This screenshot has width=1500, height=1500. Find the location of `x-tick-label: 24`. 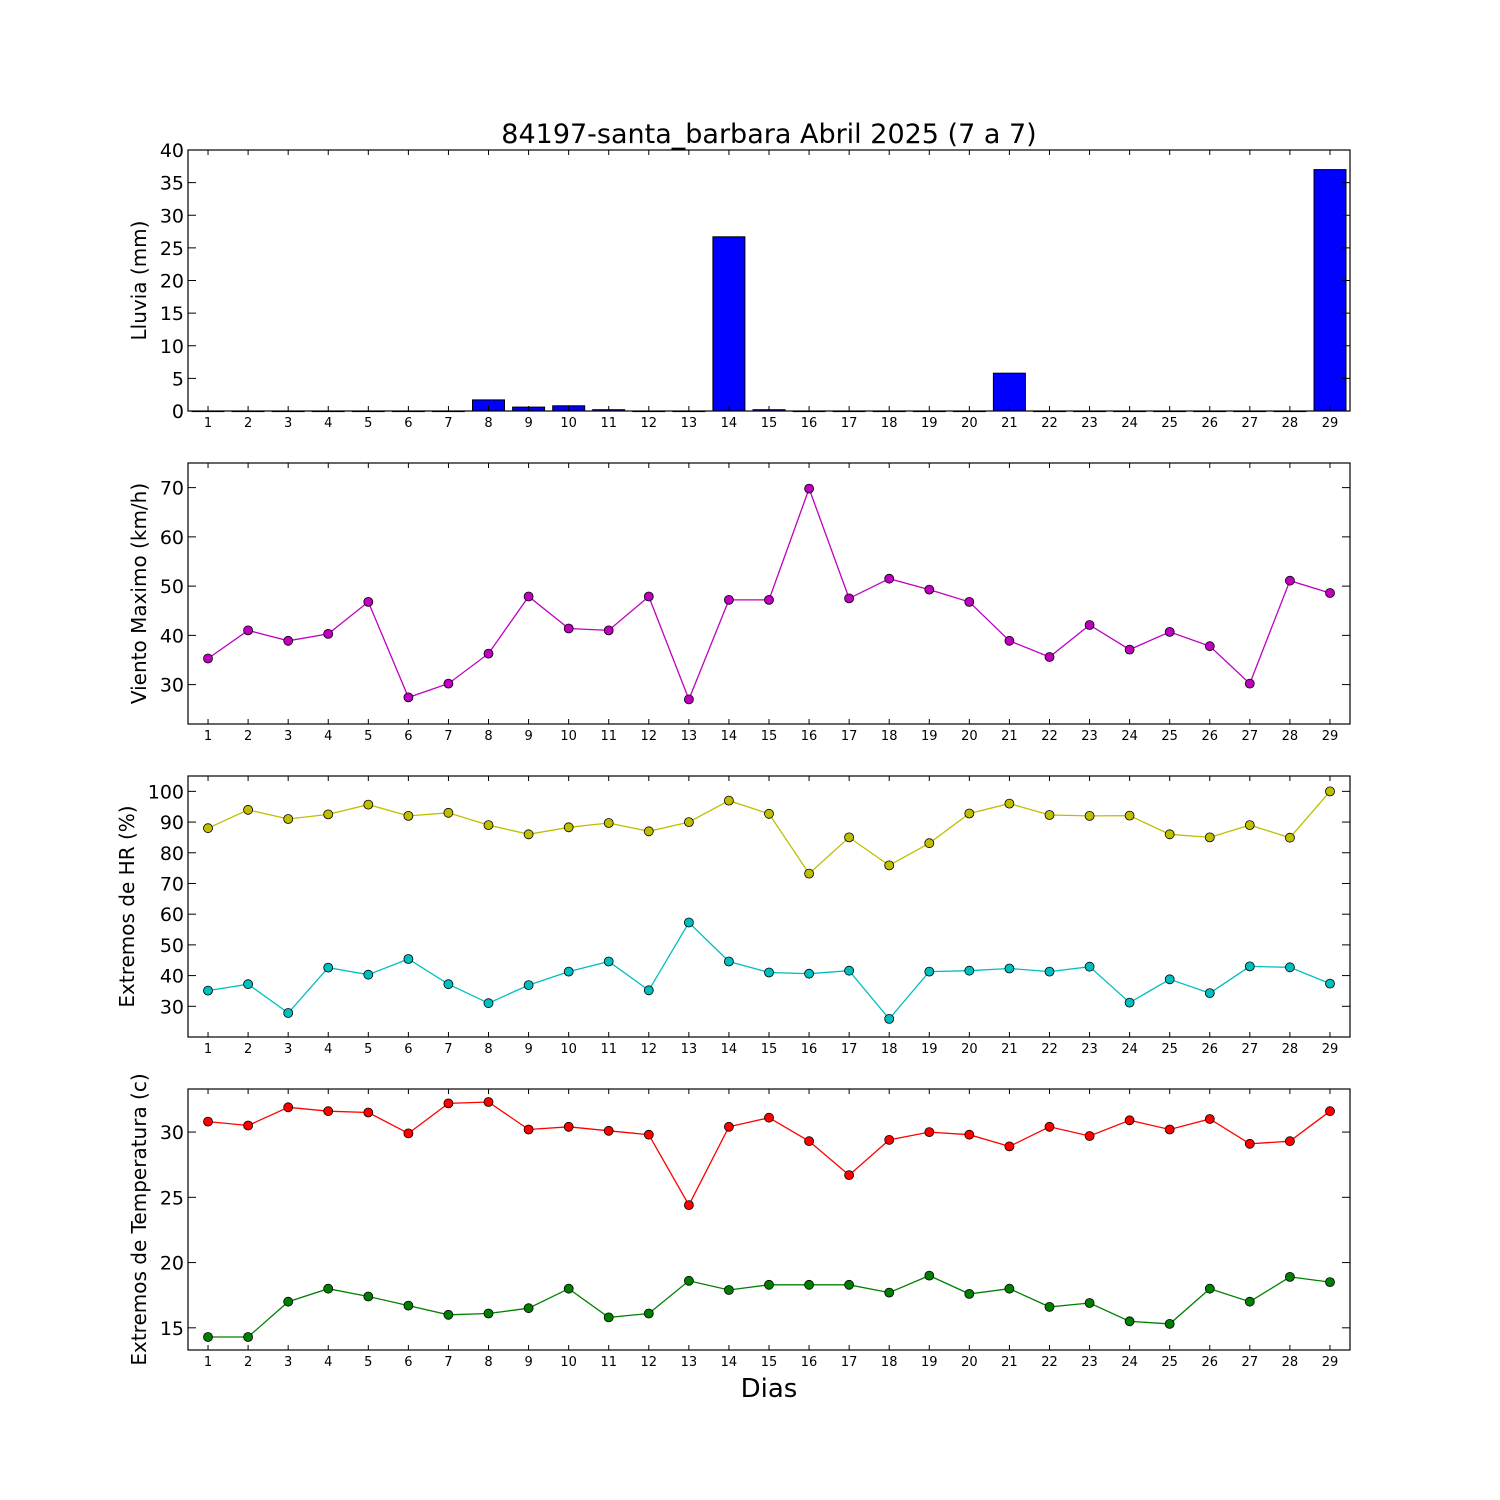

x-tick-label: 24 is located at coordinates (1129, 423).